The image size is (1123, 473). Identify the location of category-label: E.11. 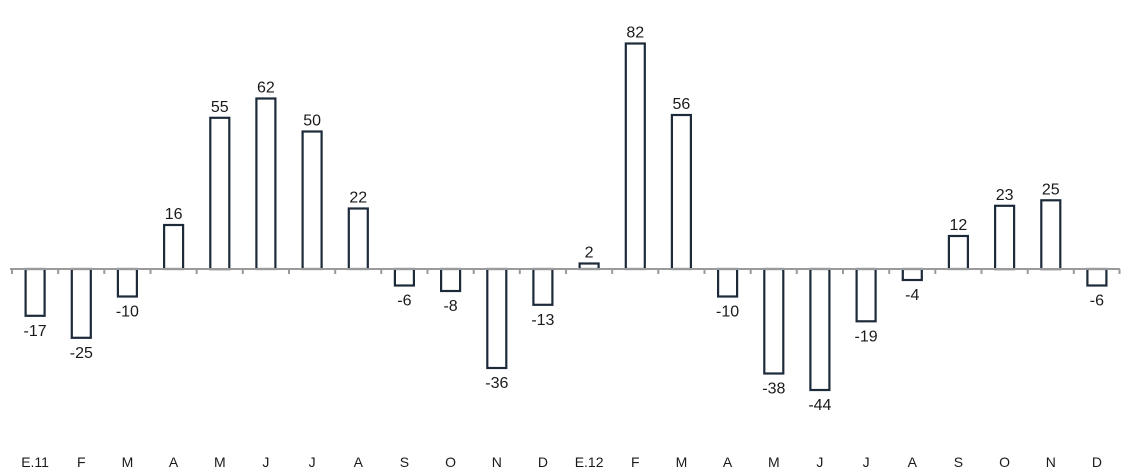
(35, 462).